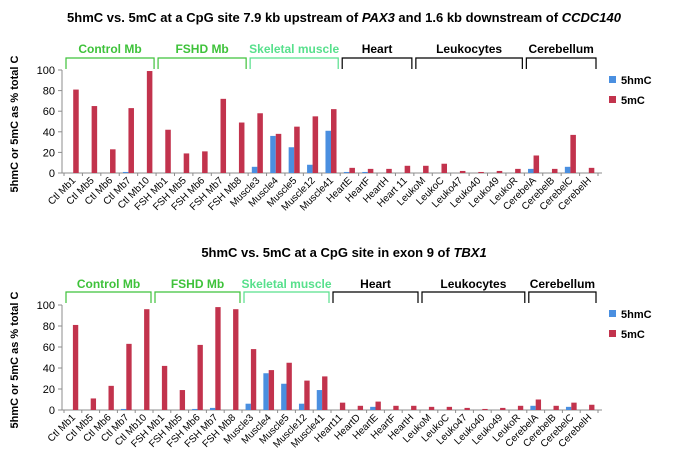 Image resolution: width=688 pixels, height=472 pixels. Describe the element at coordinates (612, 333) in the screenshot. I see `chart-2-legend-swatch-5mc` at that location.